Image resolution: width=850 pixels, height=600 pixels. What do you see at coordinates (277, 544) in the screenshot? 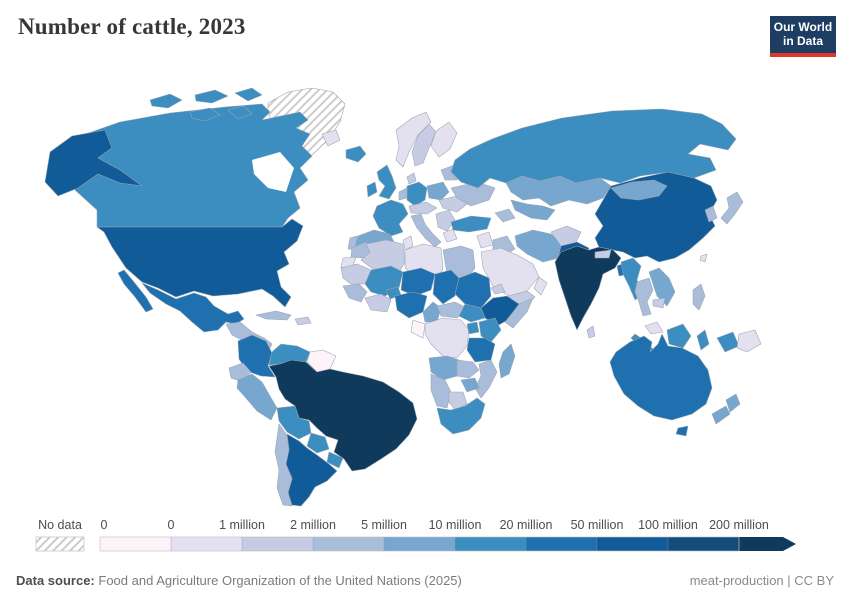
I see `legend-bin-1-2m` at bounding box center [277, 544].